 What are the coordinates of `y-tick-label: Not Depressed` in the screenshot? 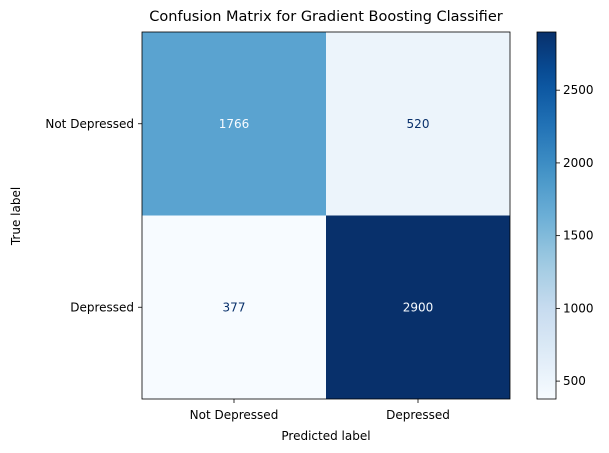 It's located at (89, 124).